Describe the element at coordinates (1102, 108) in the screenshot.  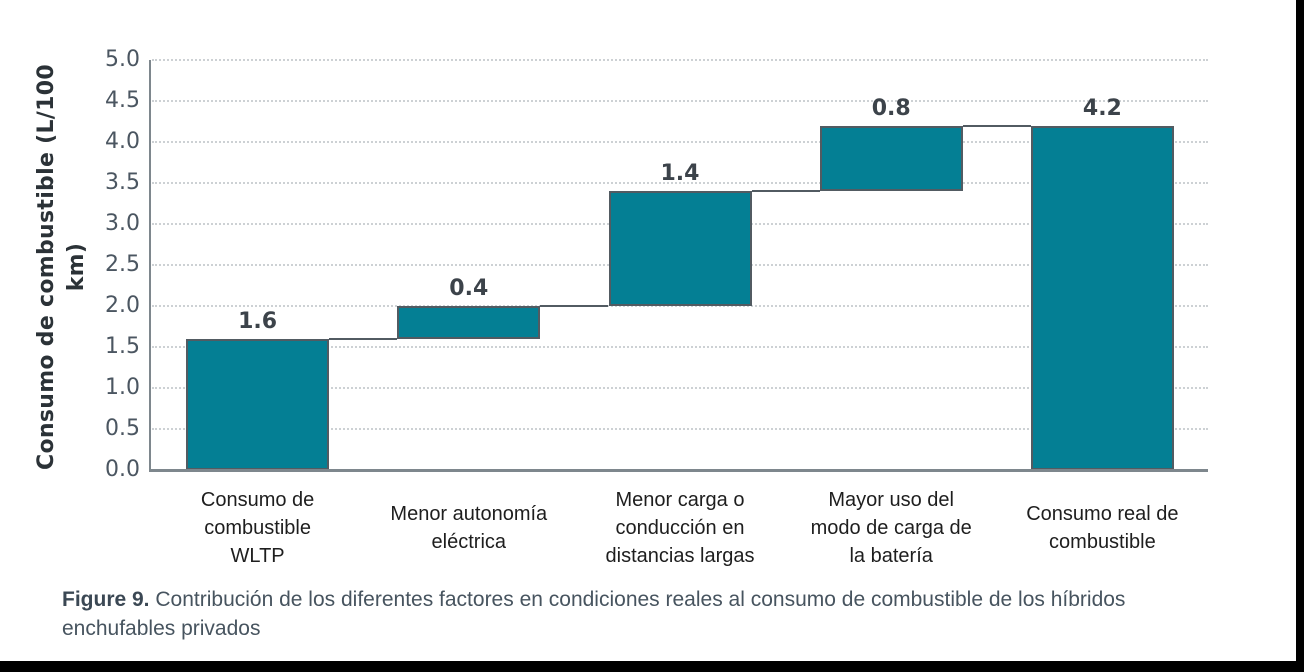
I see `bar-value-label: 4.2` at that location.